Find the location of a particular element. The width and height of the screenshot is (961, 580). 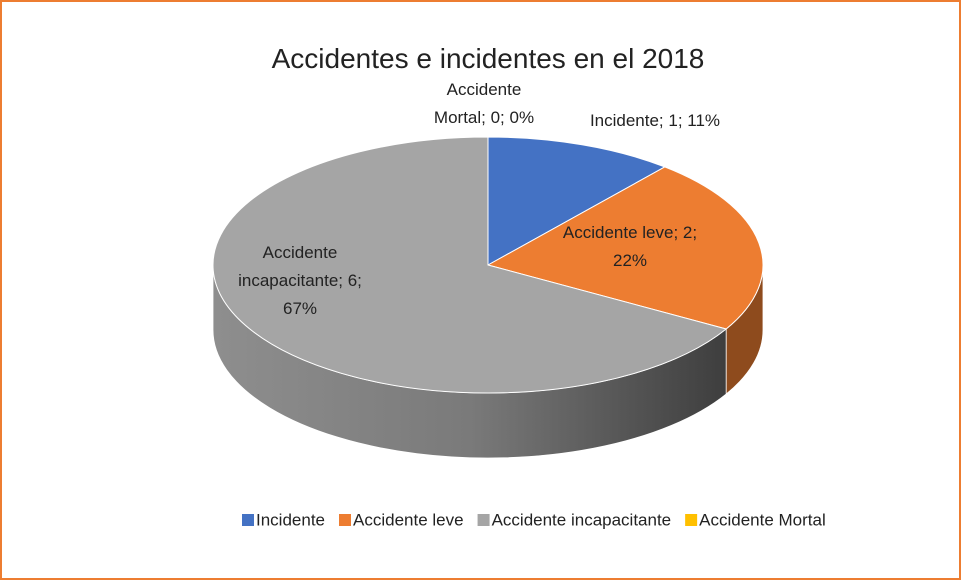

data-label-line: Accidente leve; 2; is located at coordinates (630, 232).